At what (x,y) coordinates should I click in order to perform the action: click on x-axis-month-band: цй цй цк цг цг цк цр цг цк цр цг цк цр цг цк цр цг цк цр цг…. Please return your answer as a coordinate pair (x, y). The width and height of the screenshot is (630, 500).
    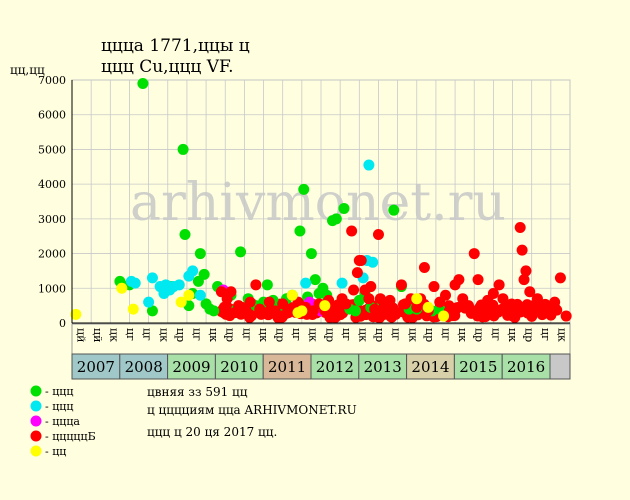
    Looking at the image, I should click on (321, 339).